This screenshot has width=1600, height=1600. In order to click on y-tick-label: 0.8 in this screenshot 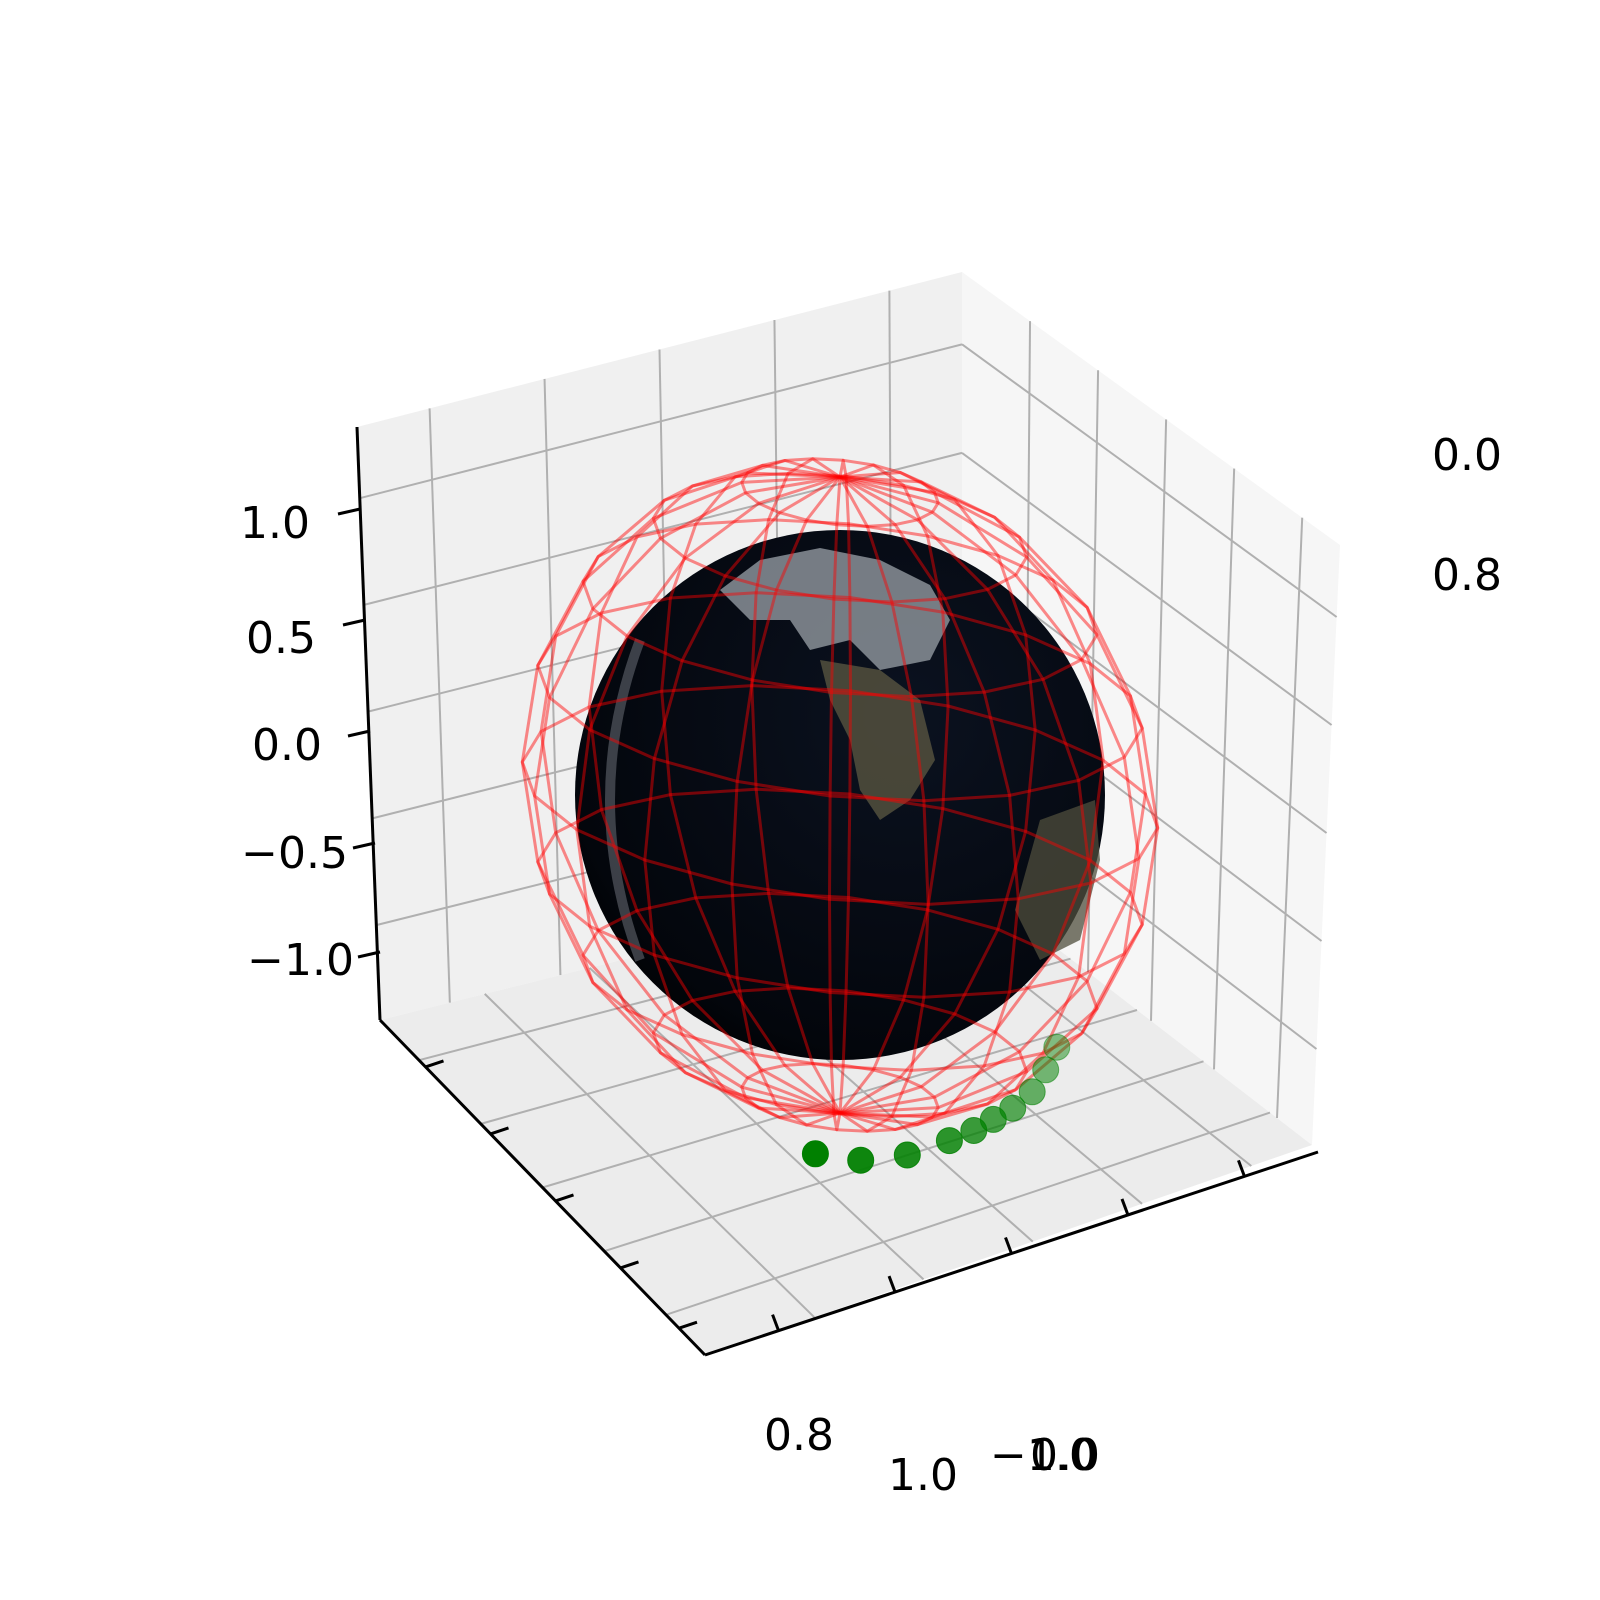, I will do `click(1467, 575)`.